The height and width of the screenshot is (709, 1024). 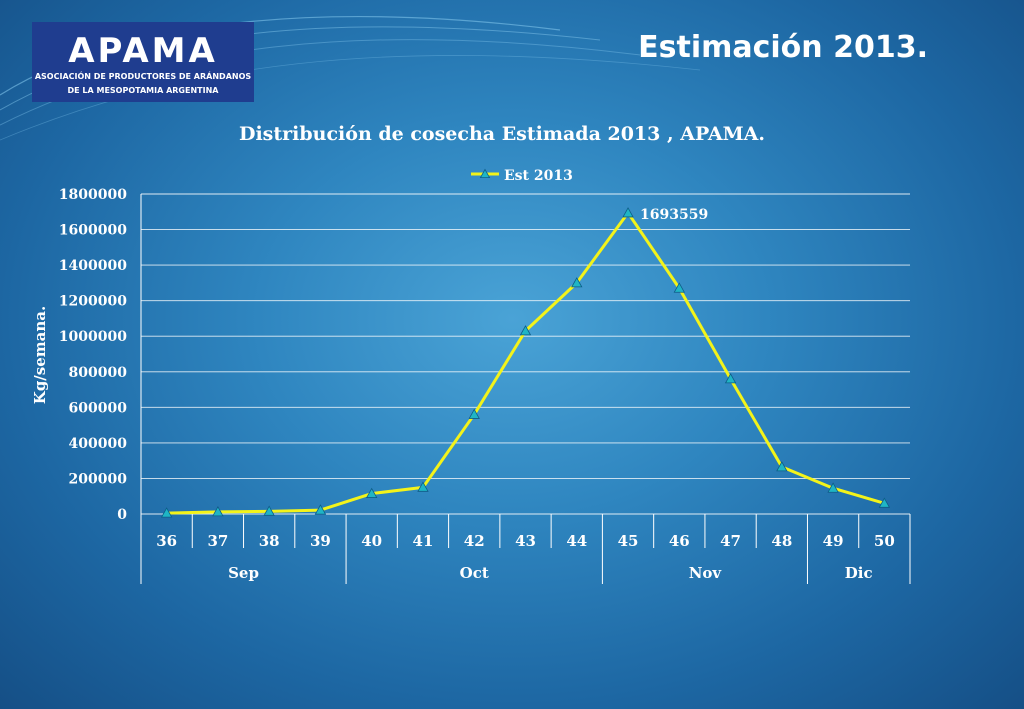 What do you see at coordinates (781, 541) in the screenshot?
I see `x-tick-label: 48` at bounding box center [781, 541].